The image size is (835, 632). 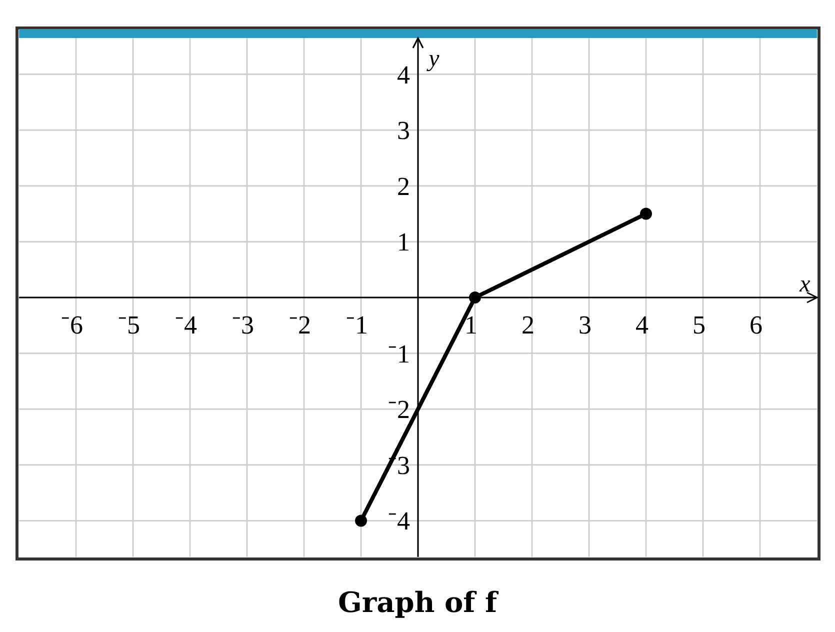 What do you see at coordinates (399, 521) in the screenshot?
I see `y-tick-label: ⁻4` at bounding box center [399, 521].